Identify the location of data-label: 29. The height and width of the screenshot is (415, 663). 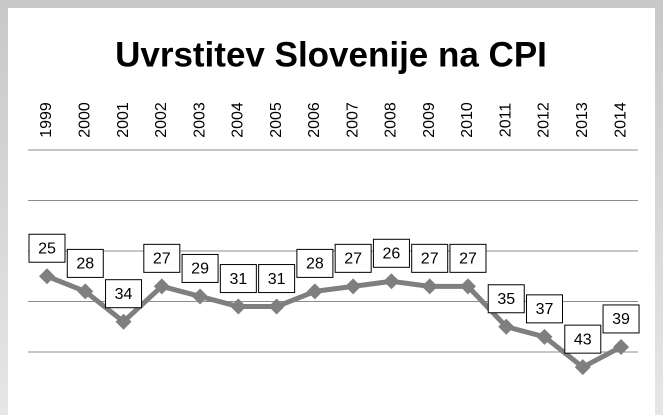
(200, 269).